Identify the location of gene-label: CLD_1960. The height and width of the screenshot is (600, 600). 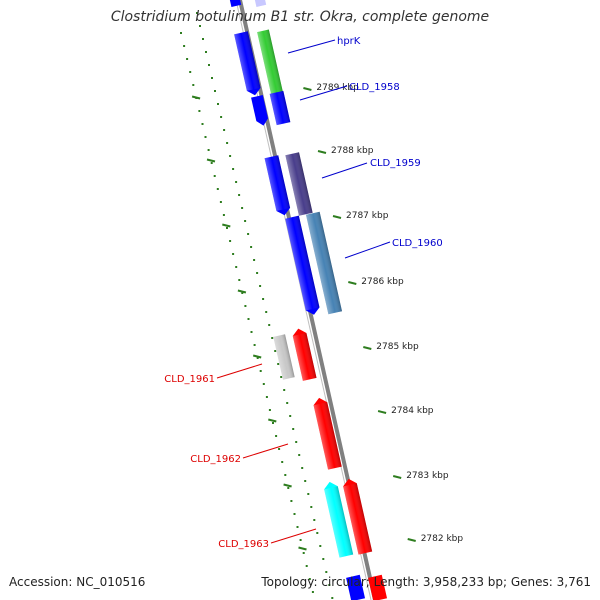
(417, 243).